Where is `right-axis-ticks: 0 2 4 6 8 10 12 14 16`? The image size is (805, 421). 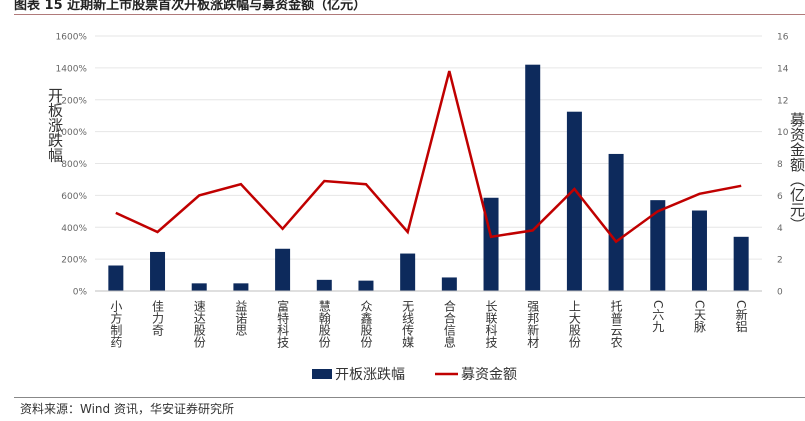
right-axis-ticks: 0 2 4 6 8 10 12 14 16 is located at coordinates (783, 165).